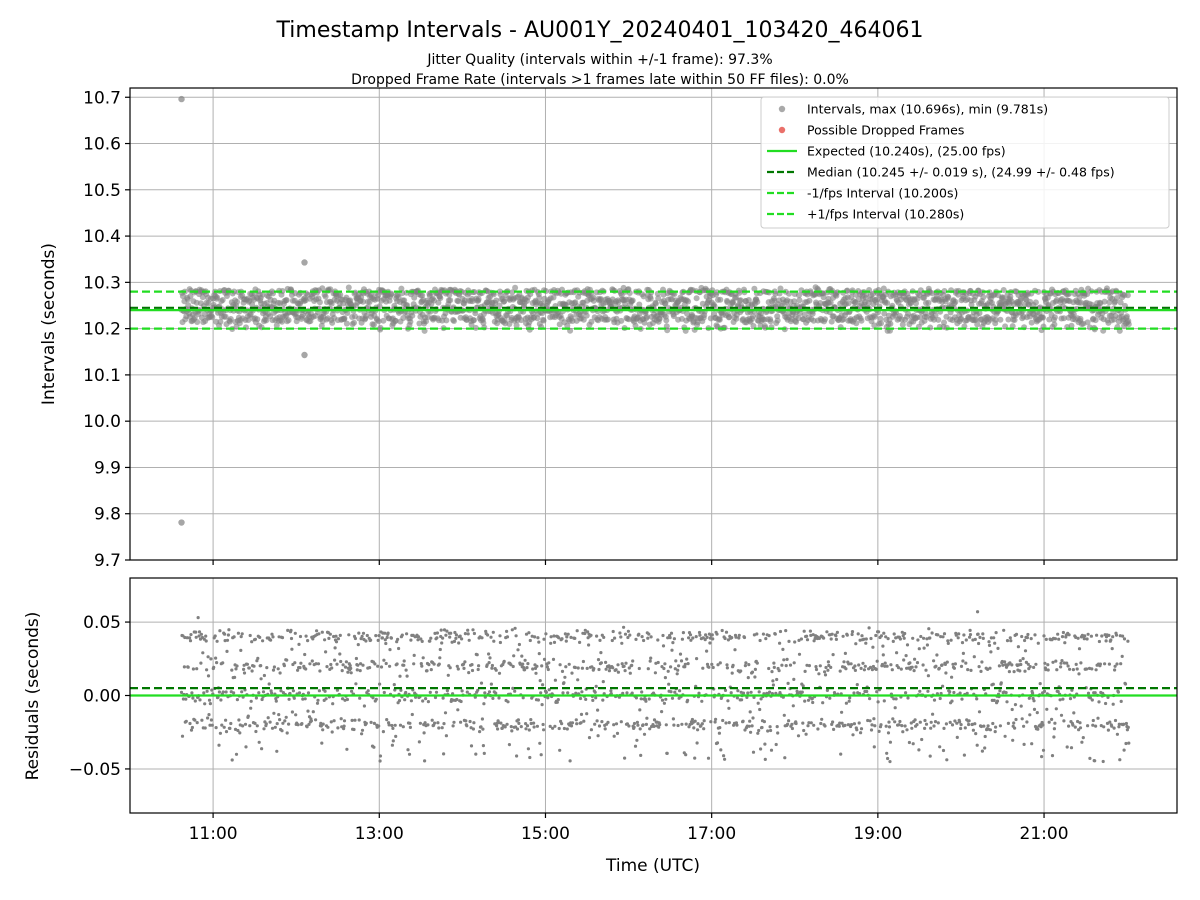 Image resolution: width=1200 pixels, height=900 pixels. What do you see at coordinates (379, 834) in the screenshot?
I see `residuals-x-tick-label: 13:00` at bounding box center [379, 834].